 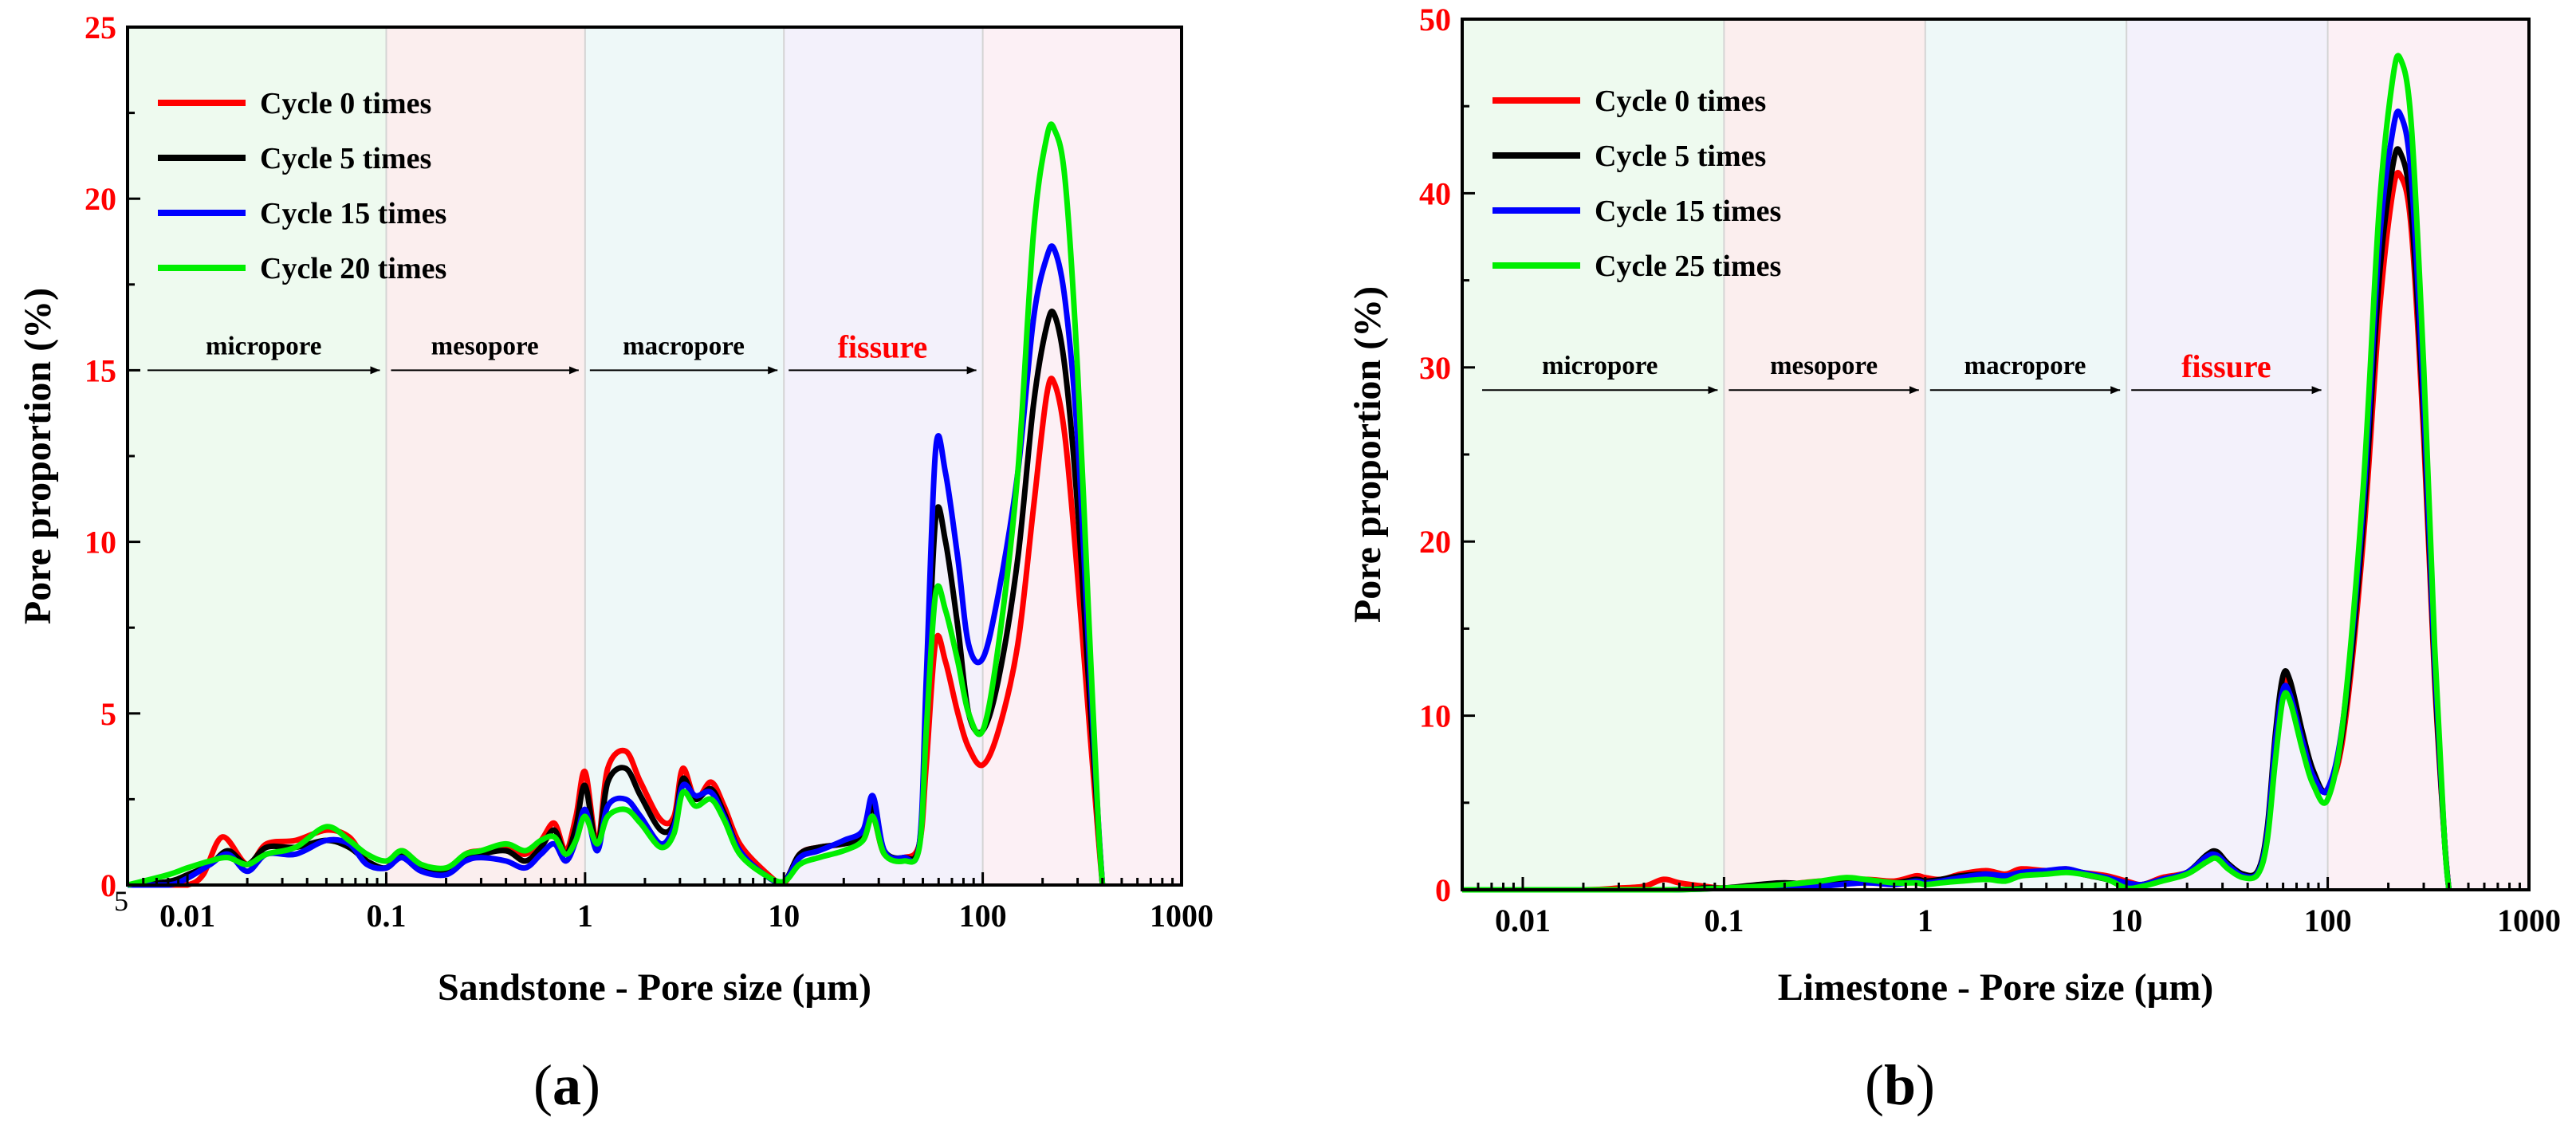 What do you see at coordinates (1435, 19) in the screenshot?
I see `y-tick-label: 50` at bounding box center [1435, 19].